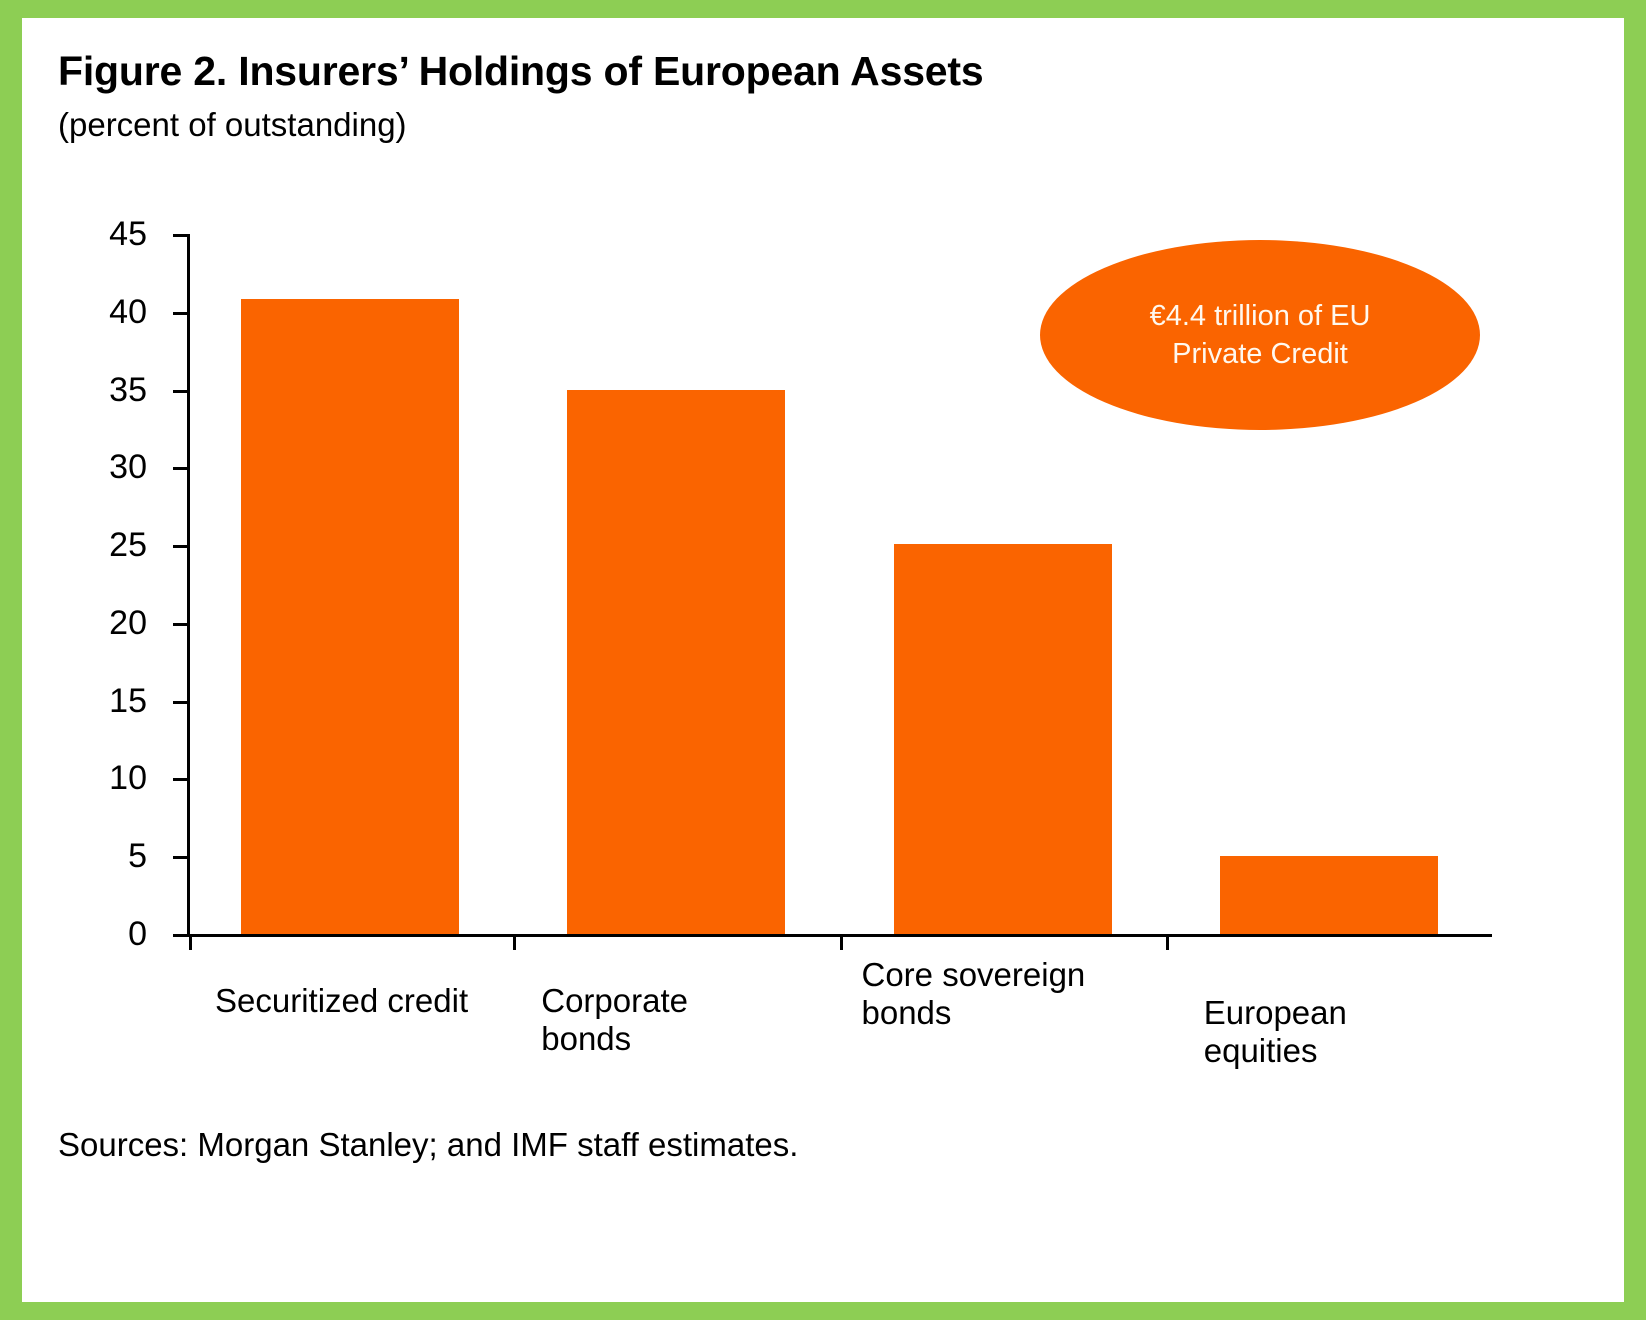  Describe the element at coordinates (137, 856) in the screenshot. I see `y-axis-tick-label: 5` at that location.